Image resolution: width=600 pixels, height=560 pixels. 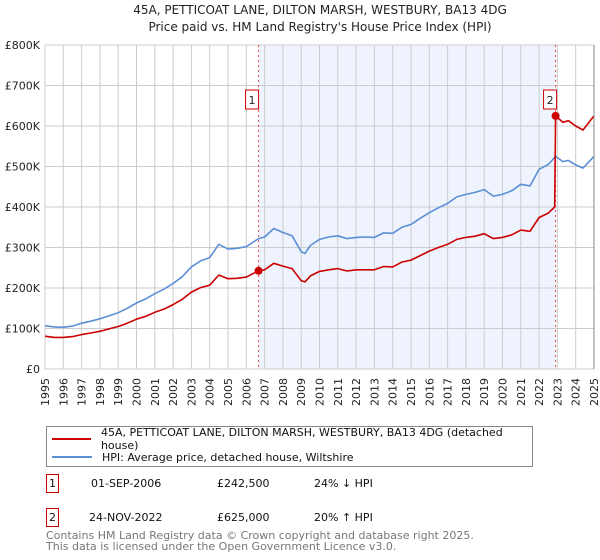 I want to click on y-tick-label: £800K, so click(x=23, y=45).